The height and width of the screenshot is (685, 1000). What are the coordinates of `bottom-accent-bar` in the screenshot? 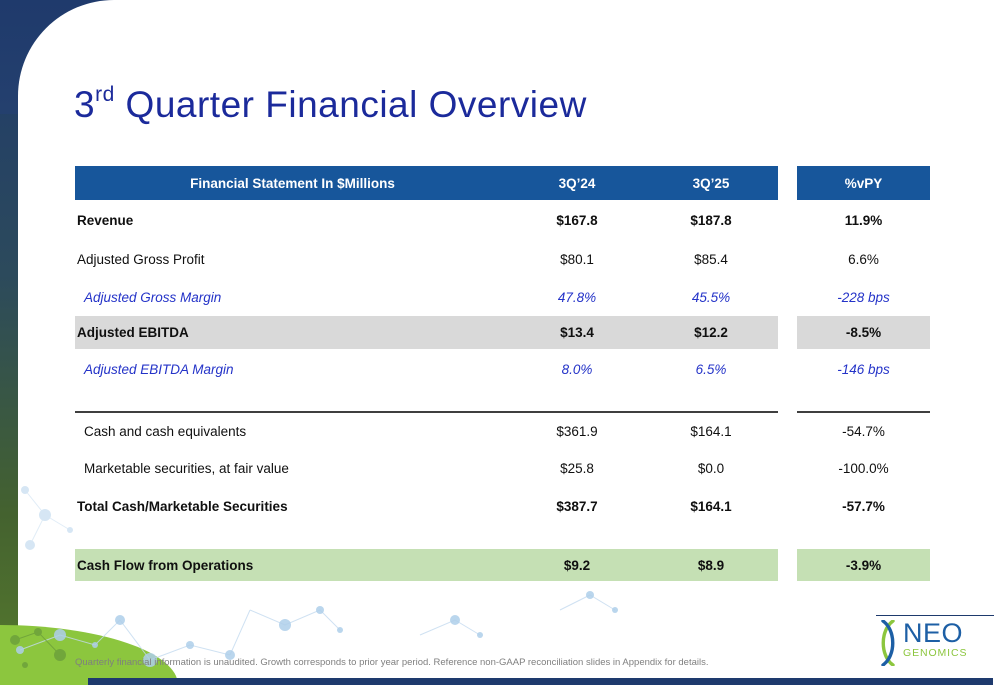 It's located at (540, 681).